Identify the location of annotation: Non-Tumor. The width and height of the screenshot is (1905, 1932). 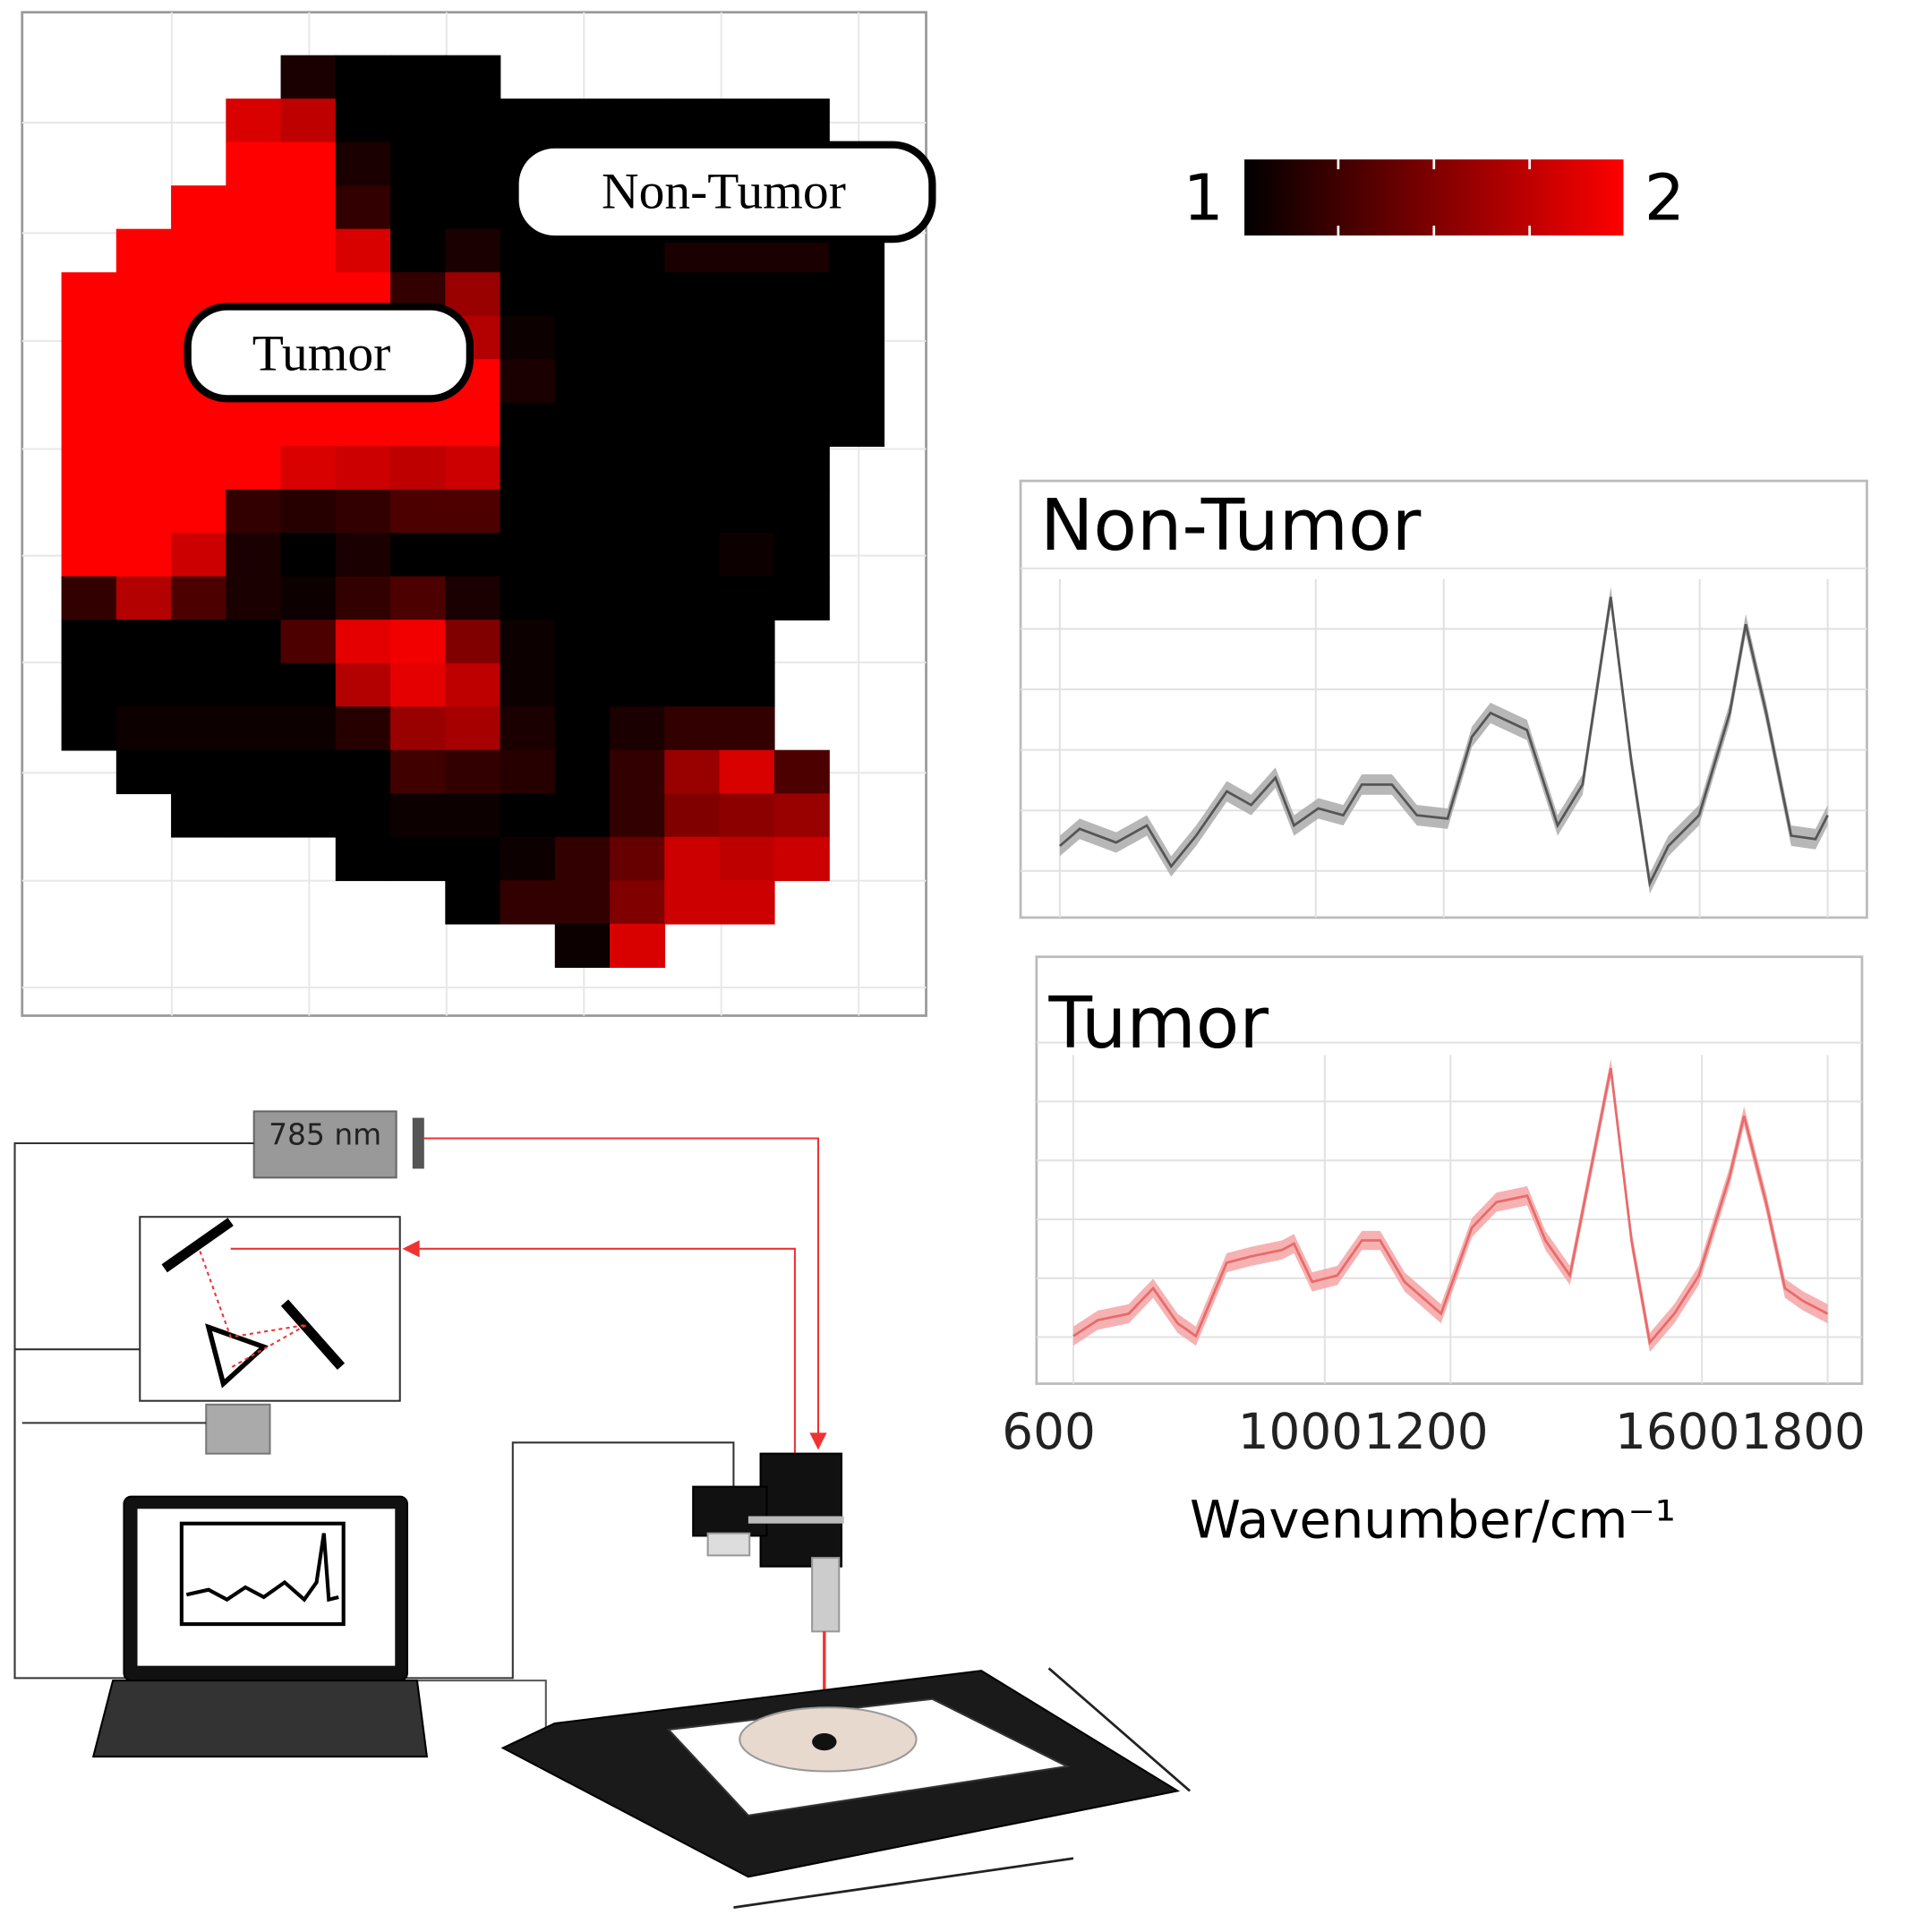
(724, 191).